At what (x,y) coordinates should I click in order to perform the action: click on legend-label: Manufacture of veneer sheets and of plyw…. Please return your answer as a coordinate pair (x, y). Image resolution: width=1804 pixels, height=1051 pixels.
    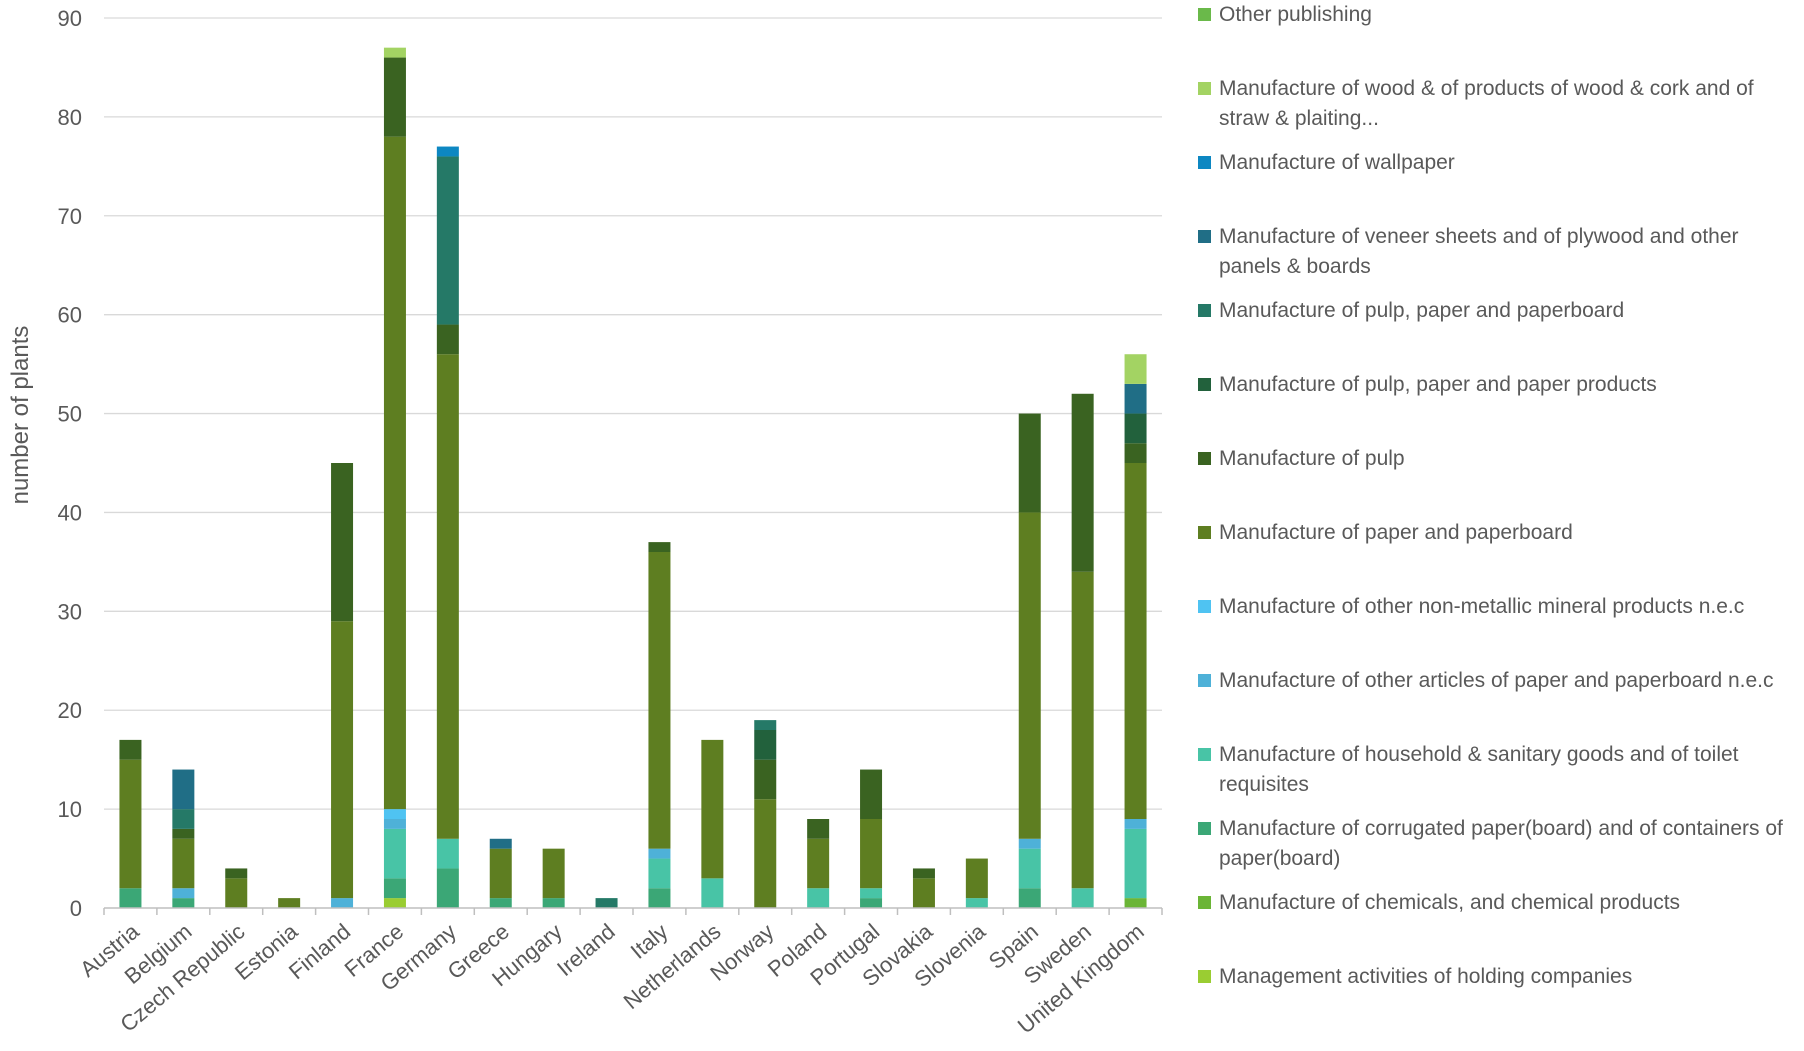
    Looking at the image, I should click on (1479, 251).